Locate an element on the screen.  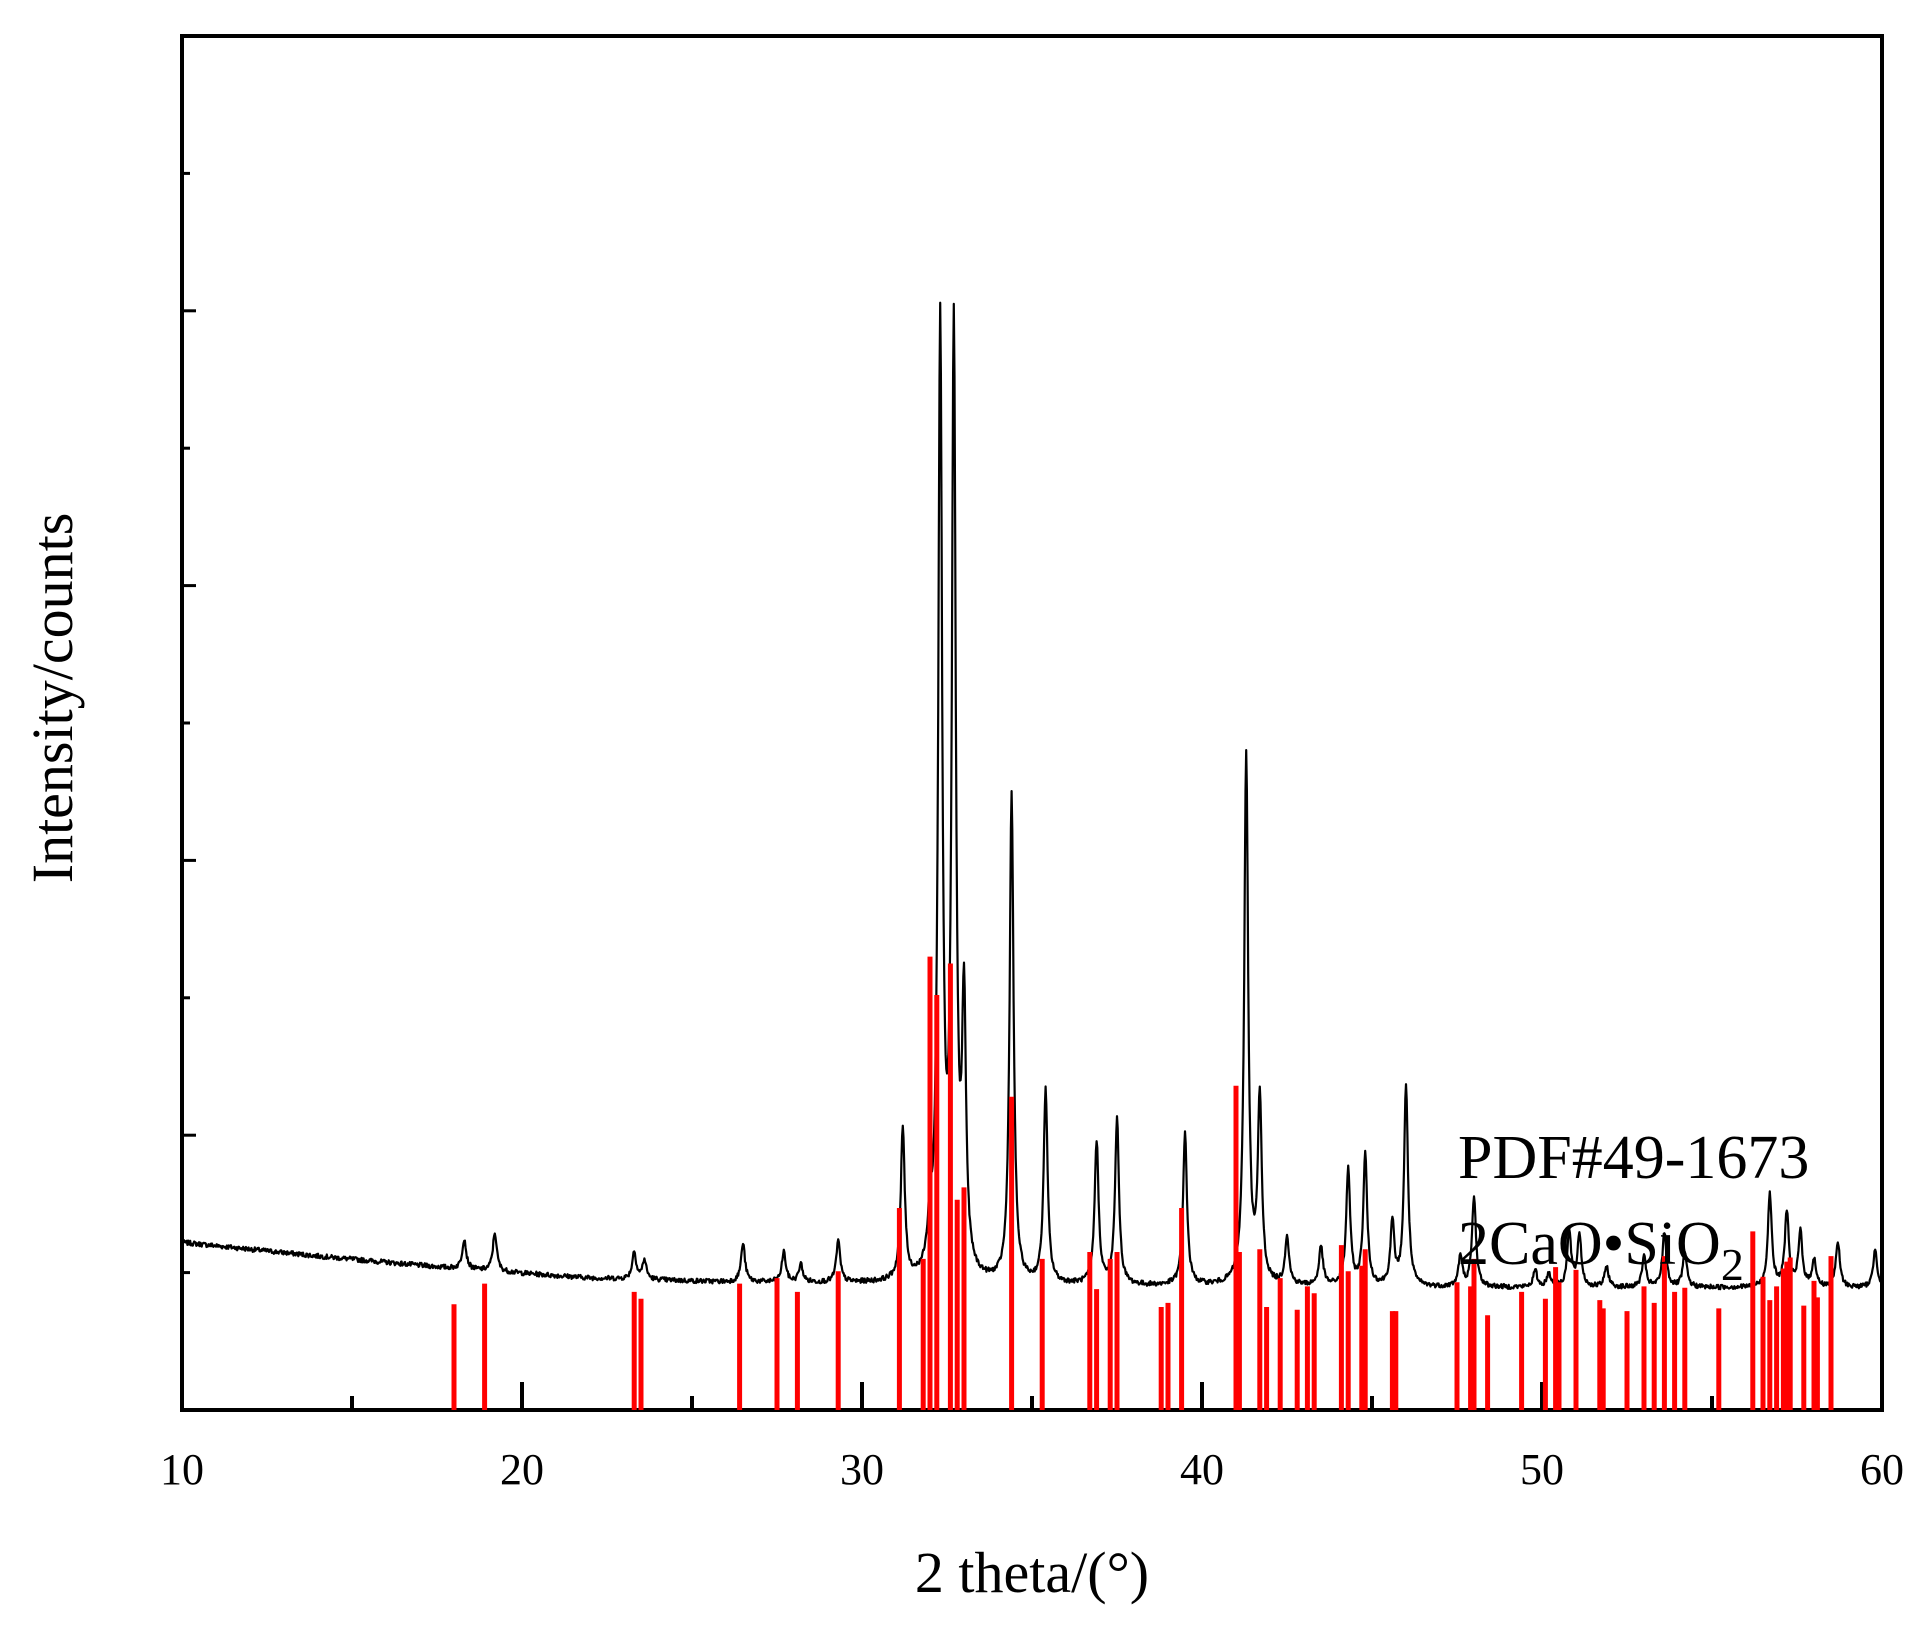
formula-subscript: 2 is located at coordinates (1732, 1264).